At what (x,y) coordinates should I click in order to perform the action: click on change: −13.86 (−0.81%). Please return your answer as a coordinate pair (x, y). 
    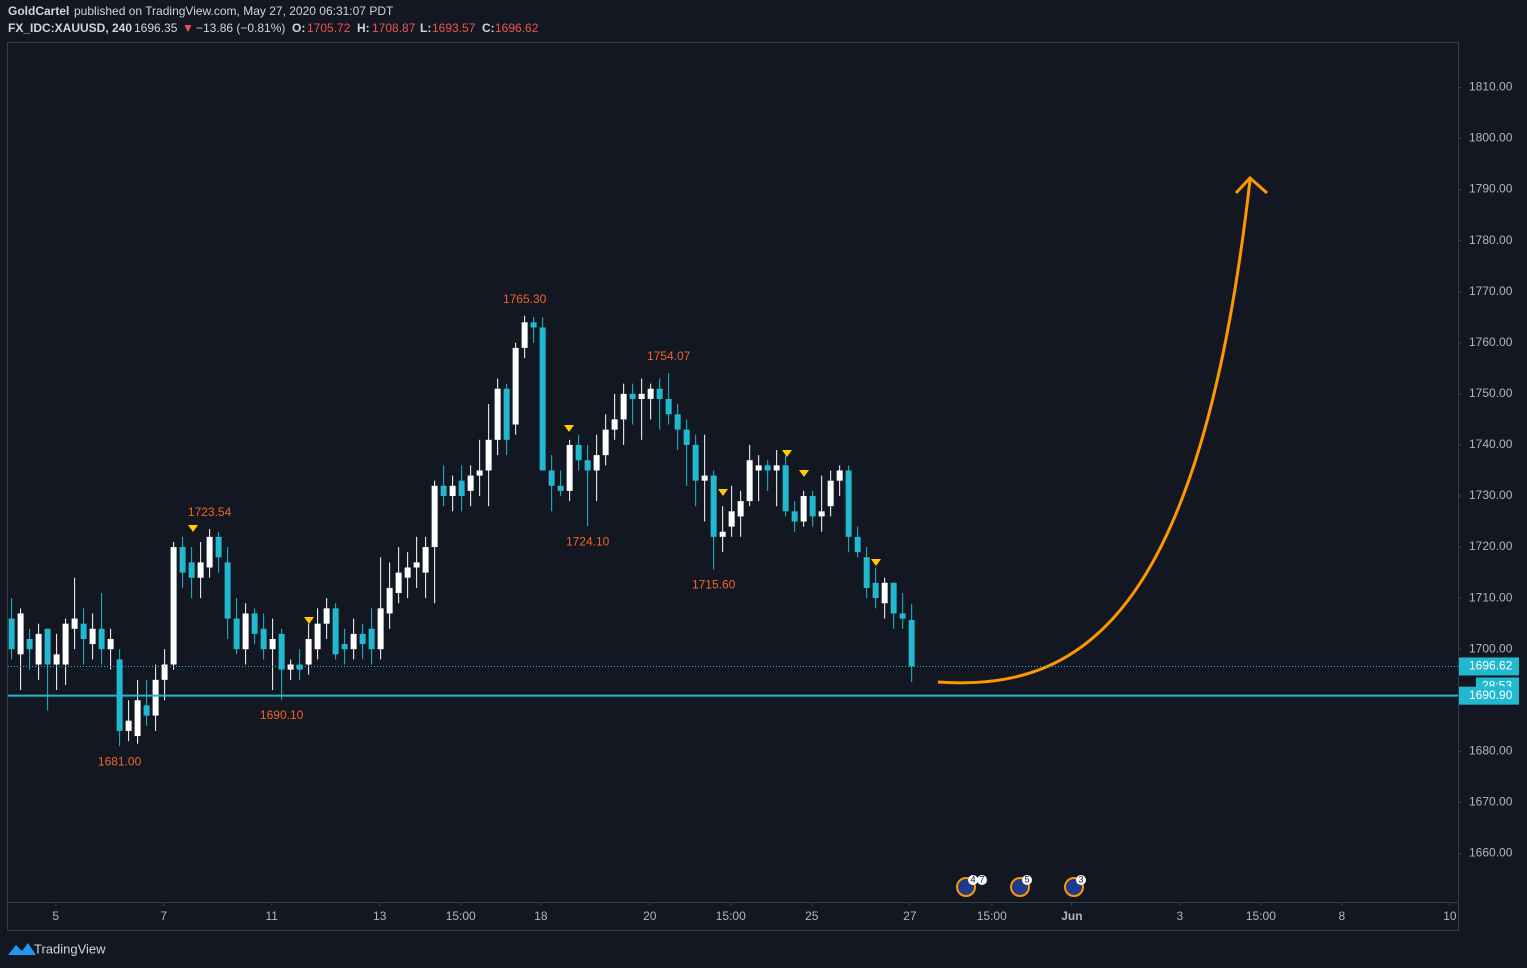
    Looking at the image, I should click on (240, 28).